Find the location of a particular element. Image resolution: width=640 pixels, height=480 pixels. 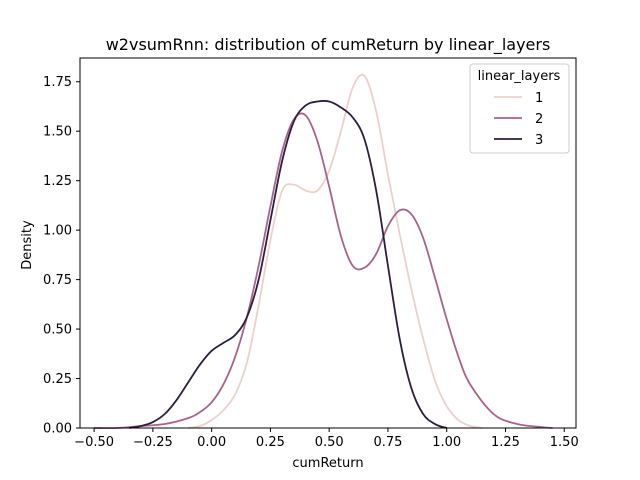

x-tick-label: 0.50 is located at coordinates (329, 442).